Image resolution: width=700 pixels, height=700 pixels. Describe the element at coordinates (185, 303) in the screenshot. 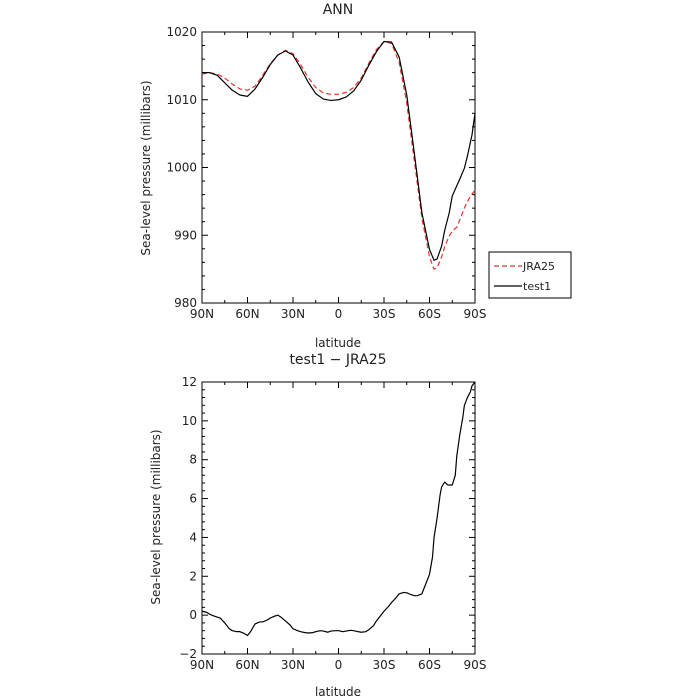

I see `top-y-tick-label: 980` at that location.